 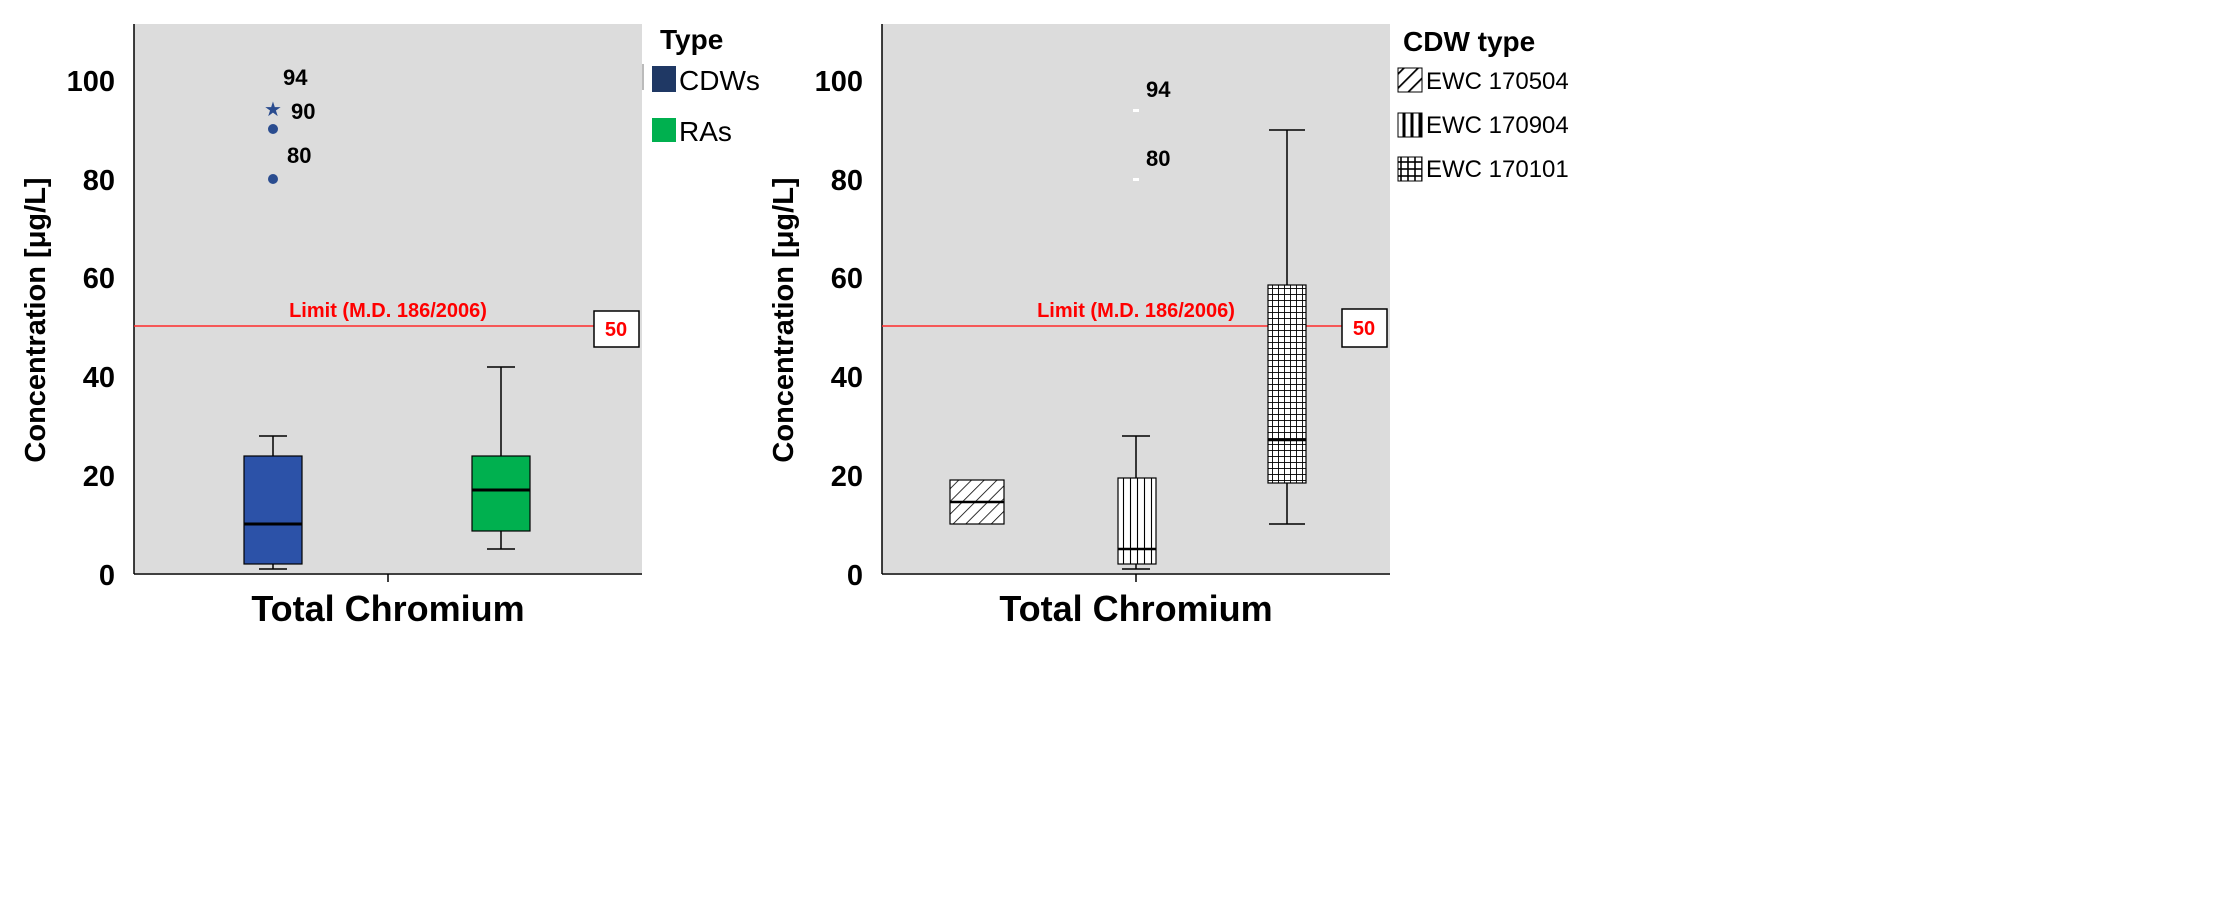 What do you see at coordinates (1144, 323) in the screenshot?
I see `box-ewc-170904: 94 80` at bounding box center [1144, 323].